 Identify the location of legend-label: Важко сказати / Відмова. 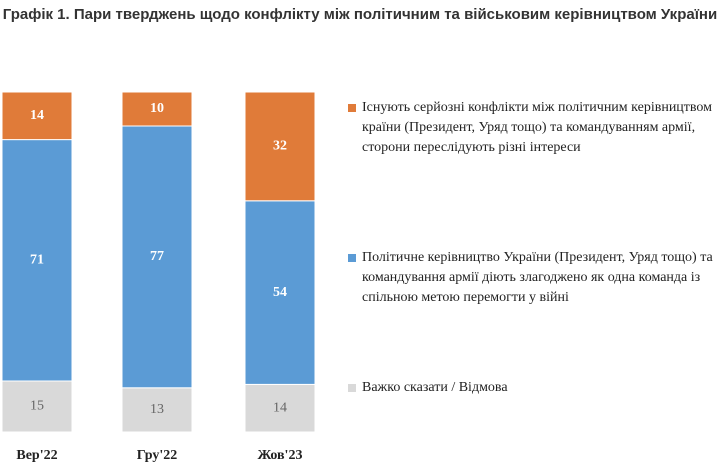
(435, 387).